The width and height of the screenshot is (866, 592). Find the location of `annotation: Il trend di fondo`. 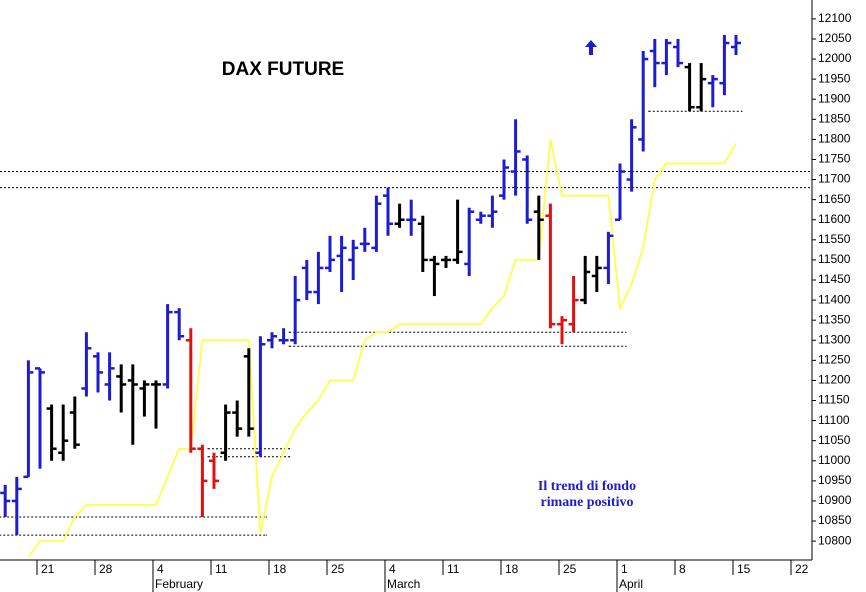

annotation: Il trend di fondo is located at coordinates (587, 486).